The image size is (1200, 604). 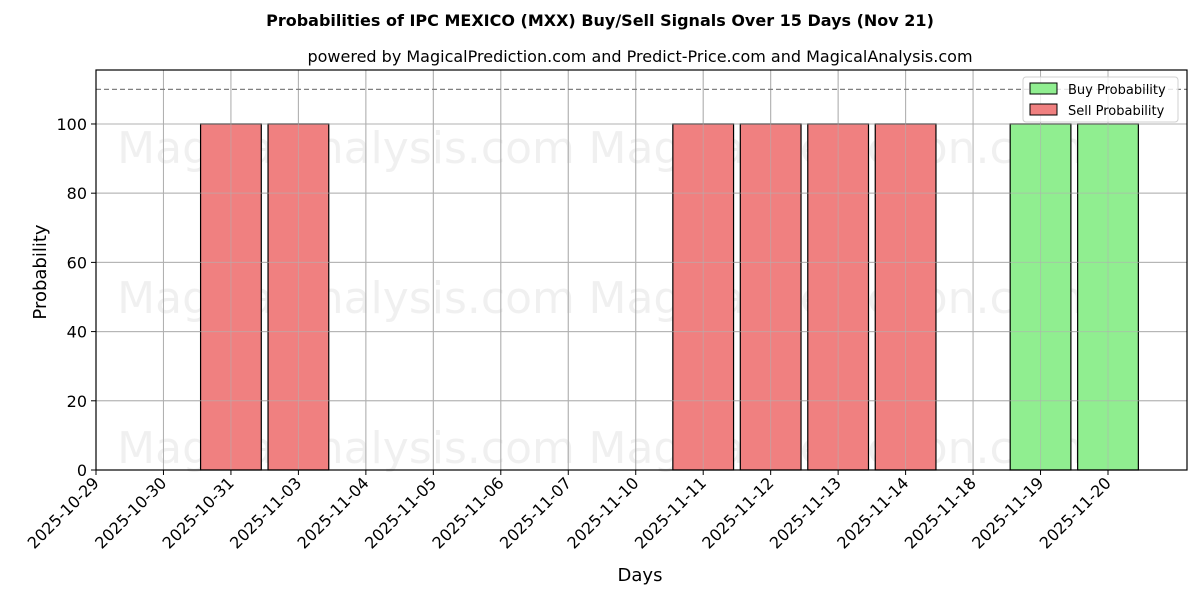 I want to click on x-tick-label: 2025-10-29, so click(x=63, y=512).